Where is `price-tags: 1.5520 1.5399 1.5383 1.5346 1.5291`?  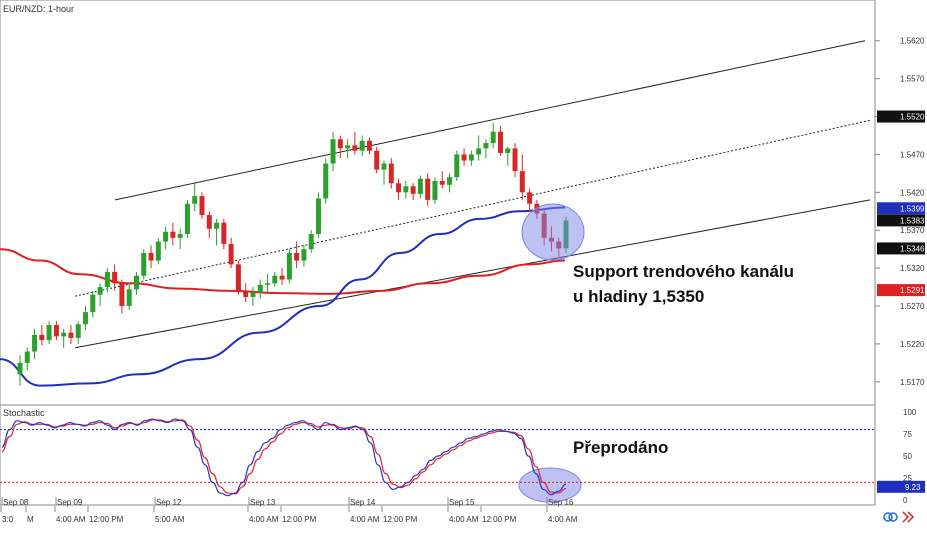
price-tags: 1.5520 1.5399 1.5383 1.5346 1.5291 is located at coordinates (901, 203).